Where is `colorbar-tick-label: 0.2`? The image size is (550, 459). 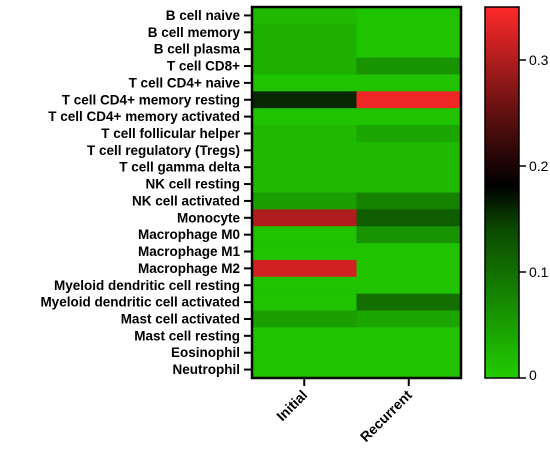
colorbar-tick-label: 0.2 is located at coordinates (539, 166).